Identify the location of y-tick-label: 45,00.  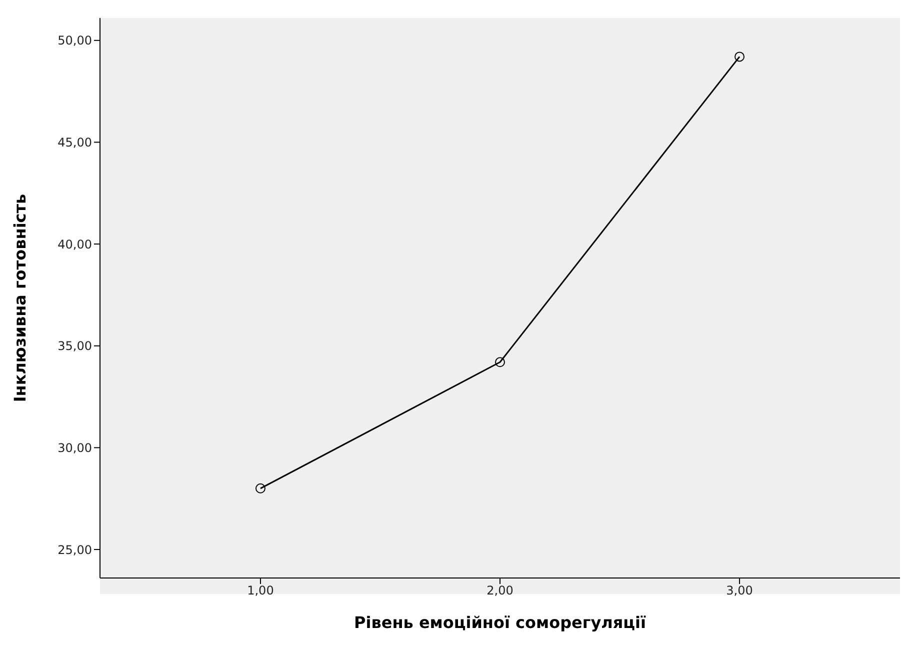
(75, 142).